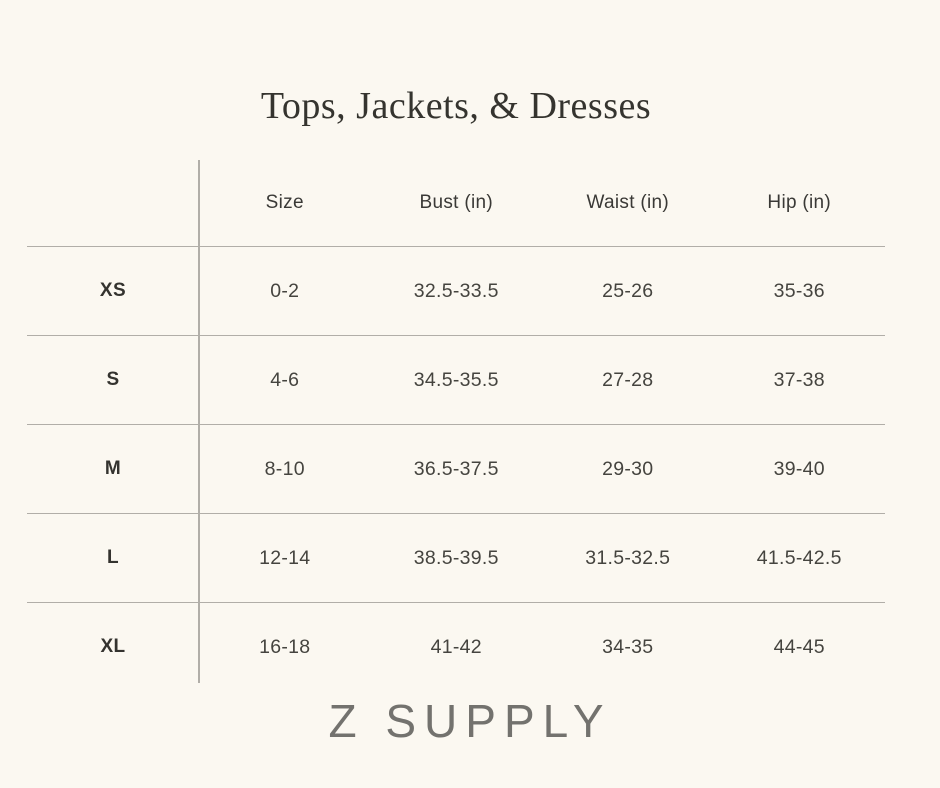 The width and height of the screenshot is (940, 788). Describe the element at coordinates (470, 721) in the screenshot. I see `brand-logo: Z SUPPLY` at that location.